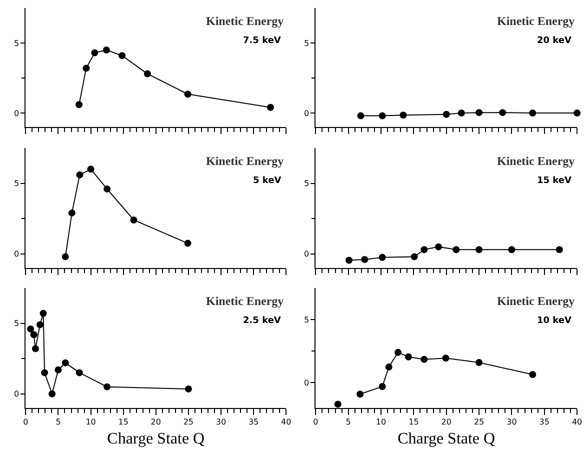  I want to click on text: 10 keV, so click(554, 321).